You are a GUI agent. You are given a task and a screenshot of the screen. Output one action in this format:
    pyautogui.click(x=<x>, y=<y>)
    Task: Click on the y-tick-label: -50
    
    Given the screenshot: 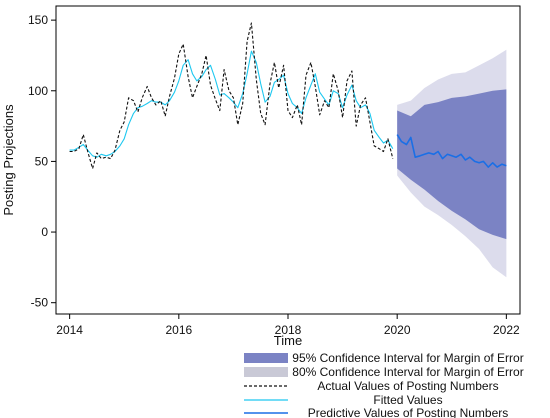 What is the action you would take?
    pyautogui.click(x=40, y=303)
    